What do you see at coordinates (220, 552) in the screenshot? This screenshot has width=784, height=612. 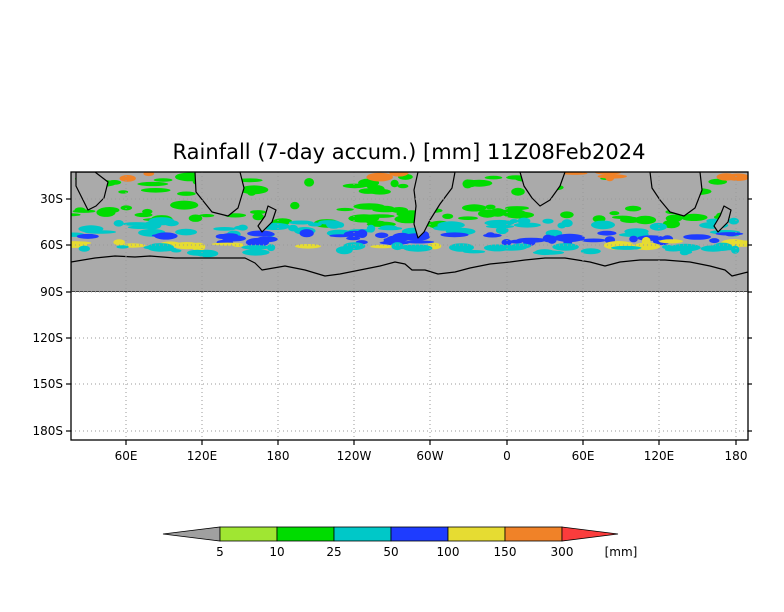 I see `legend-threshold-label: 5` at bounding box center [220, 552].